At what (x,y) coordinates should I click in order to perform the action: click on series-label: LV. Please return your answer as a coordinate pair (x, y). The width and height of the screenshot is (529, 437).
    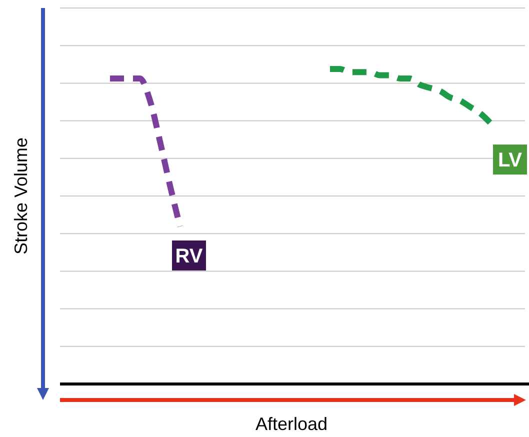
    Looking at the image, I should click on (510, 161).